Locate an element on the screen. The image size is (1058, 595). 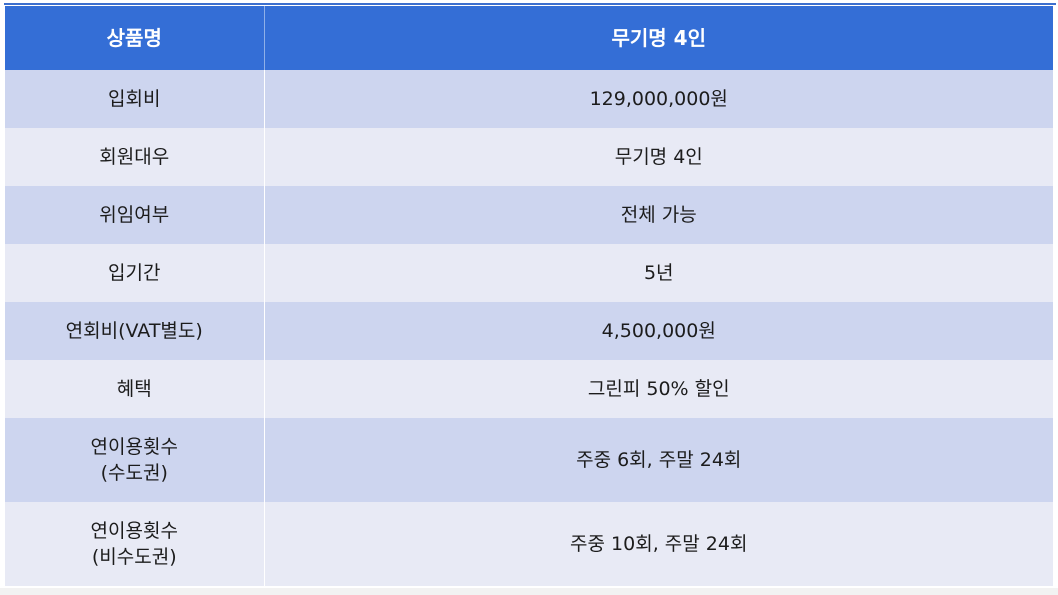
row-value-usage-nonmetro: 주중 10회, 주말 24회 is located at coordinates (658, 544).